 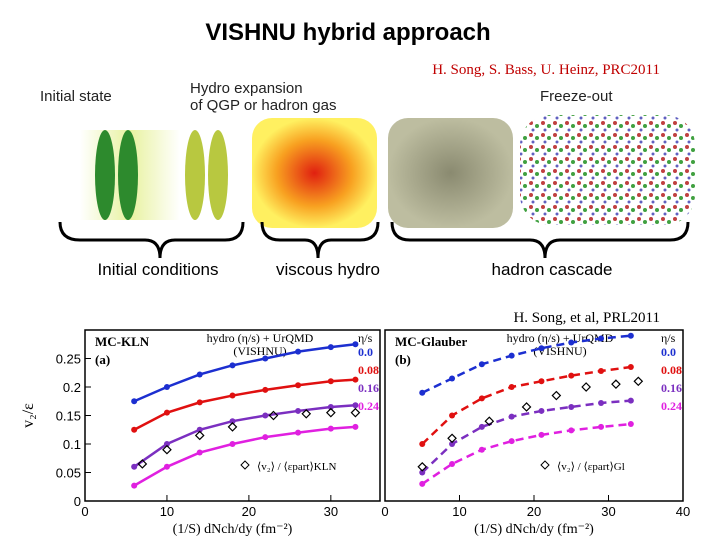 What do you see at coordinates (591, 467) in the screenshot?
I see `legend-label: ⟨v₂⟩ / ⟨εpart⟩Gl` at bounding box center [591, 467].